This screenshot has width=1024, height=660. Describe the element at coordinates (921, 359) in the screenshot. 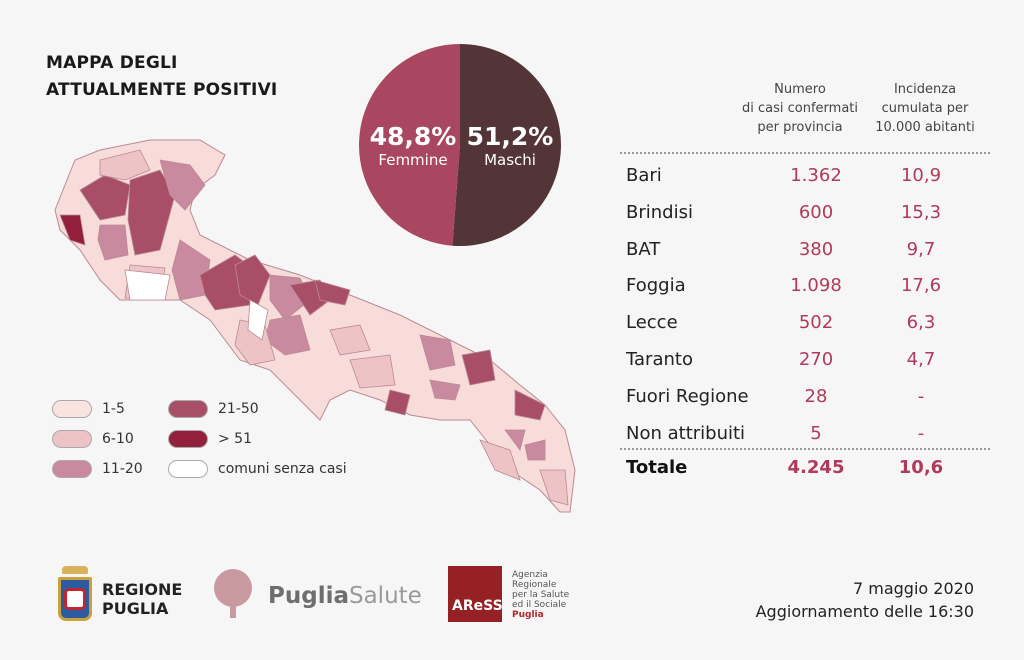

I see `incidence: 4,7` at that location.